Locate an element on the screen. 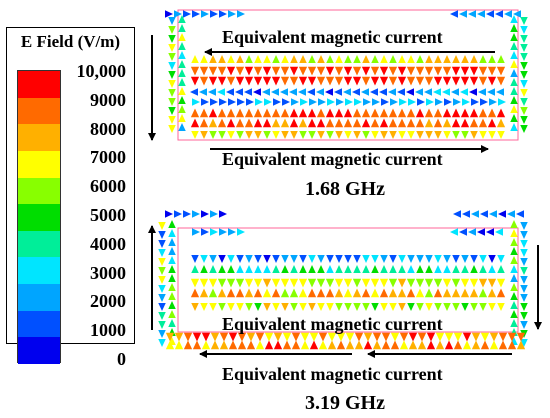 This screenshot has height=418, width=550. legend-tick-label: 2000 is located at coordinates (108, 301).